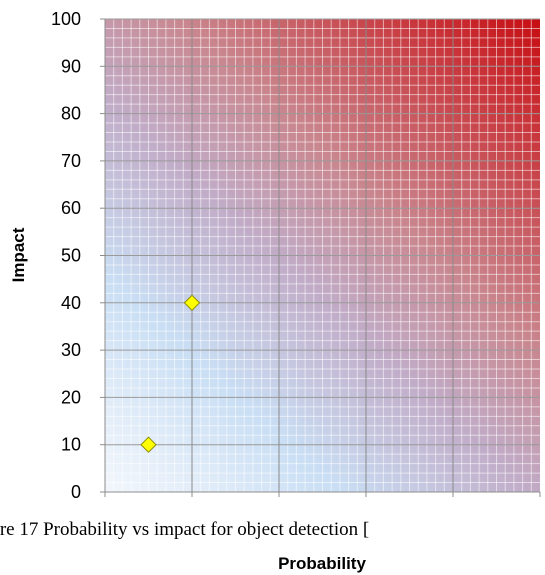 The width and height of the screenshot is (545, 575). Describe the element at coordinates (71, 350) in the screenshot. I see `y-tick-label: 30` at that location.